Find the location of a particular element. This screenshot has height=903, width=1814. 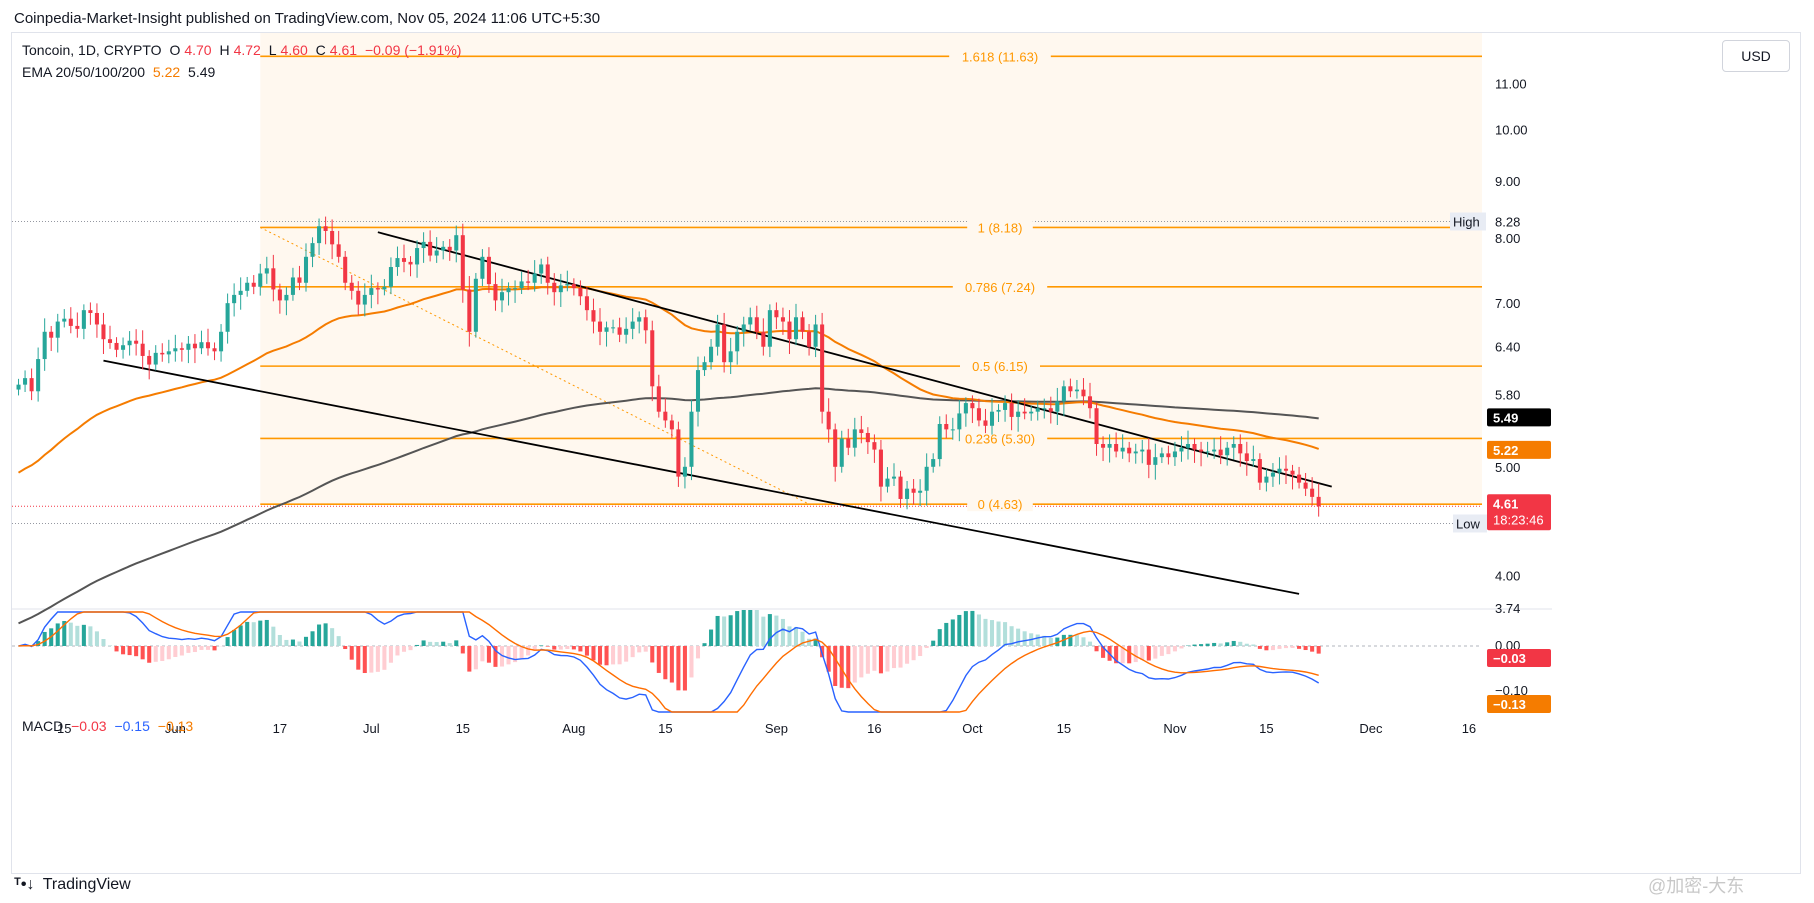

low-flag-label: Low is located at coordinates (1468, 523).